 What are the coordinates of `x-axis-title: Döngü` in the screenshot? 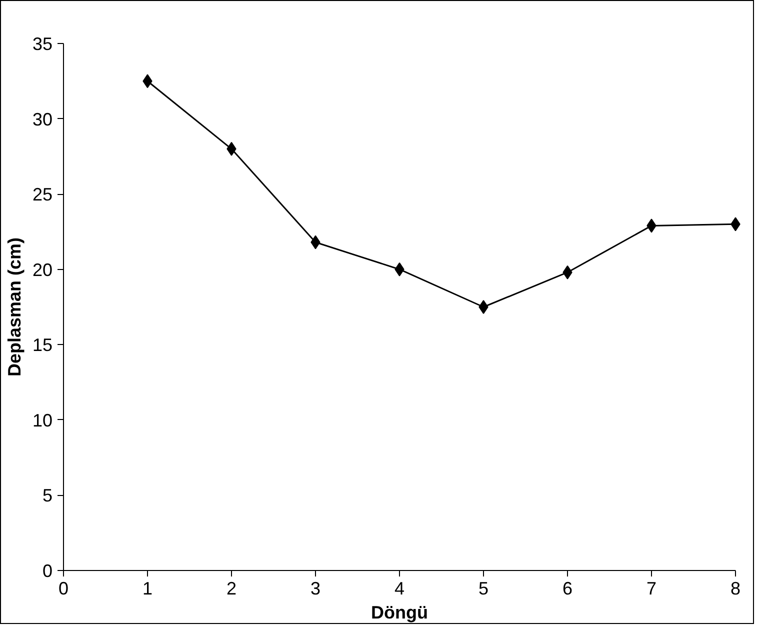 It's located at (399, 612).